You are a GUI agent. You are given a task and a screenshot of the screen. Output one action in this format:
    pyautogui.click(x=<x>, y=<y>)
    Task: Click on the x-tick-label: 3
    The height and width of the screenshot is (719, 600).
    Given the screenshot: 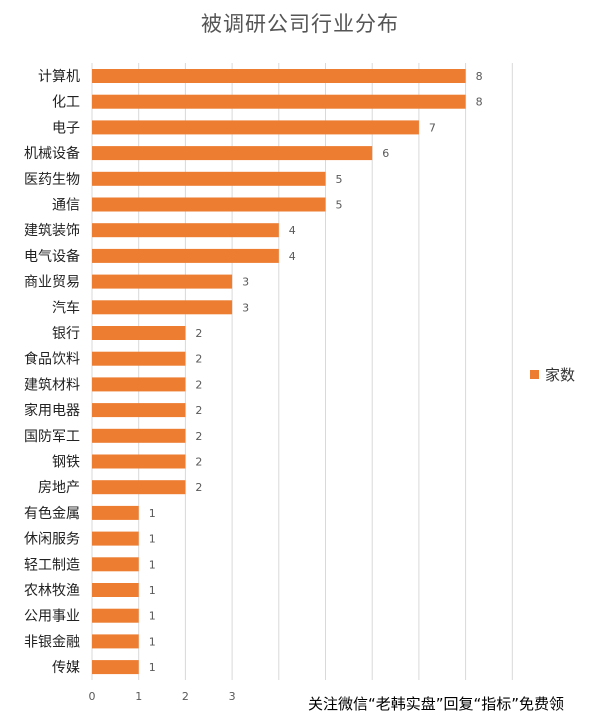 What is the action you would take?
    pyautogui.click(x=232, y=696)
    